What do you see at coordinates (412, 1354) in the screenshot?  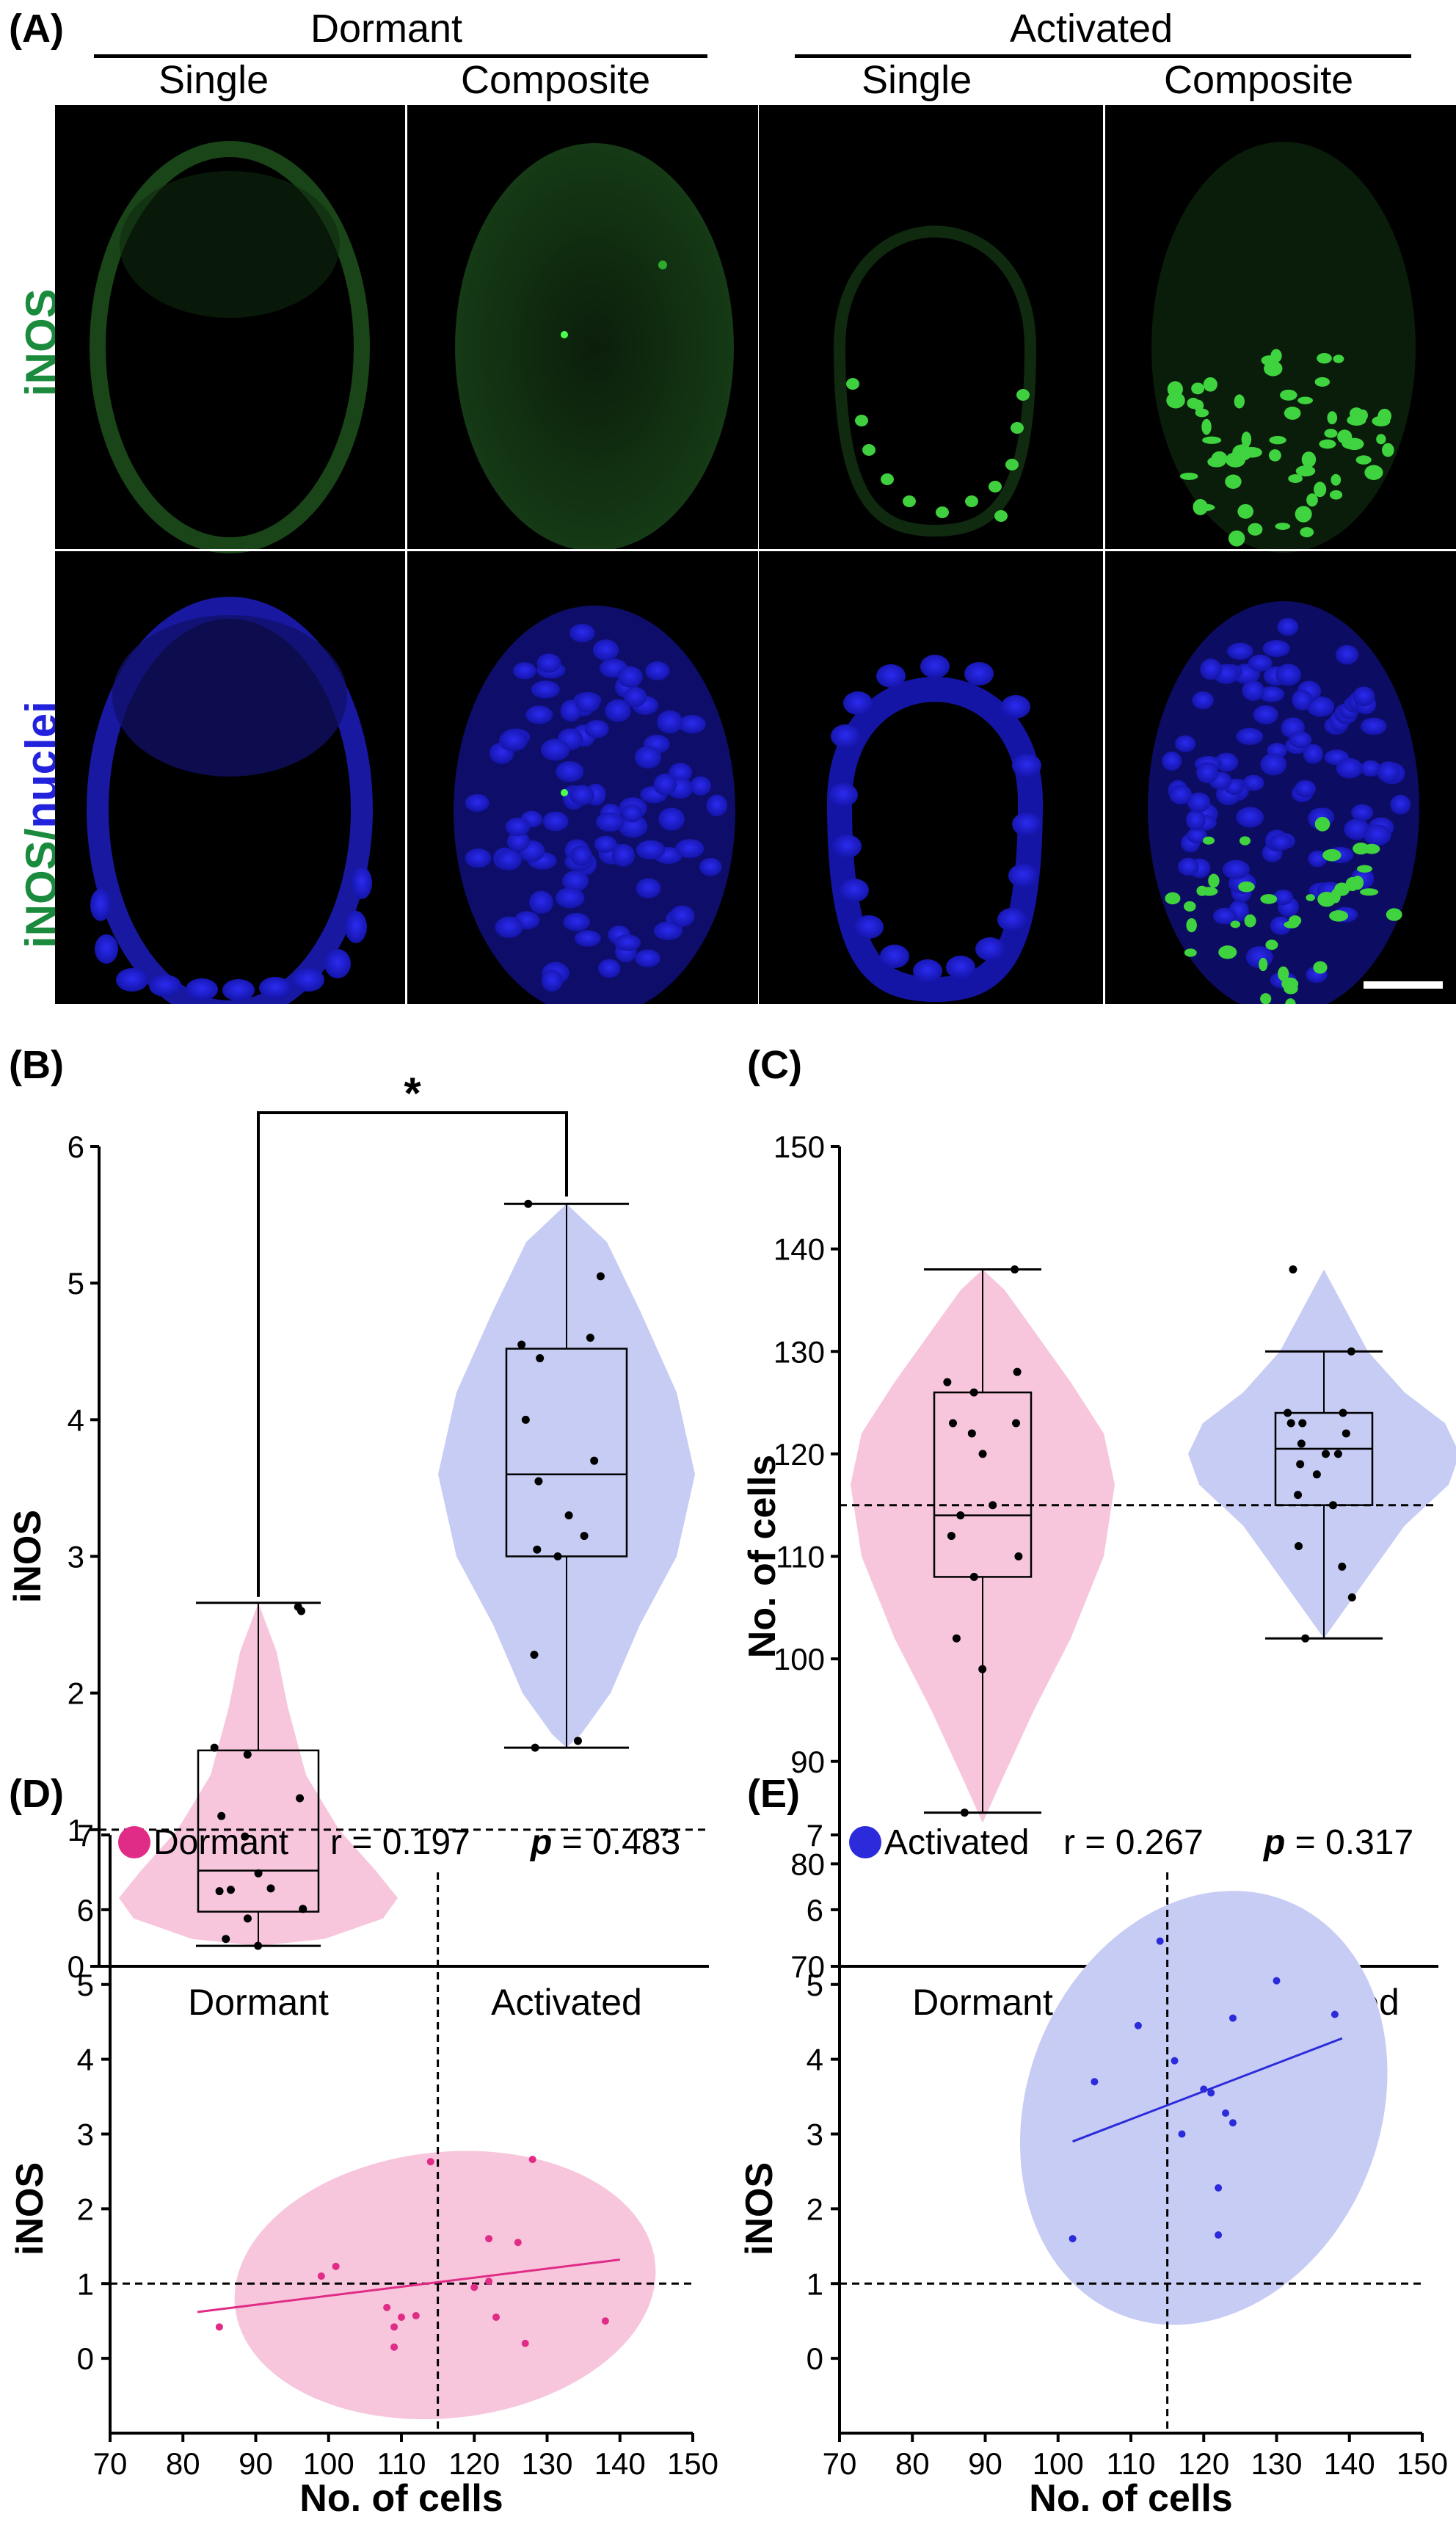 I see `significance-bracket` at bounding box center [412, 1354].